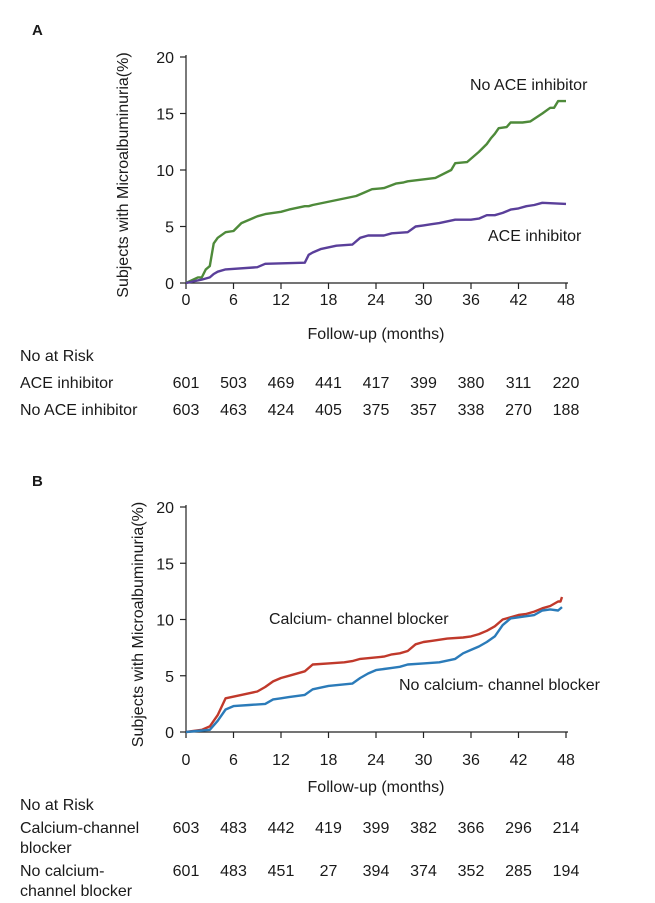 The height and width of the screenshot is (903, 655). Describe the element at coordinates (566, 871) in the screenshot. I see `risk-value: 194` at that location.